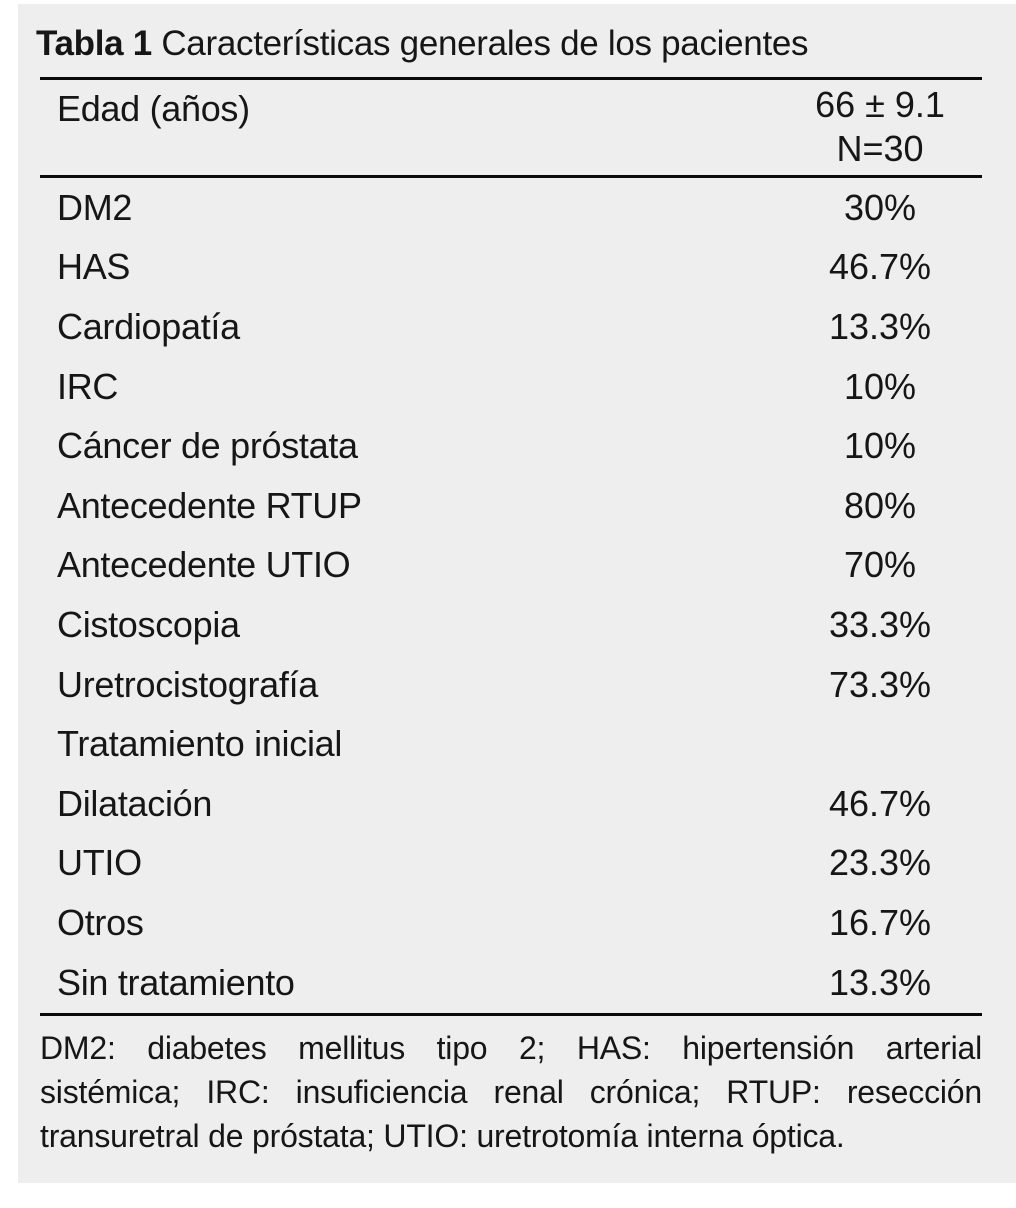 This screenshot has width=1016, height=1208. What do you see at coordinates (148, 624) in the screenshot?
I see `row-label: Cistoscopia` at bounding box center [148, 624].